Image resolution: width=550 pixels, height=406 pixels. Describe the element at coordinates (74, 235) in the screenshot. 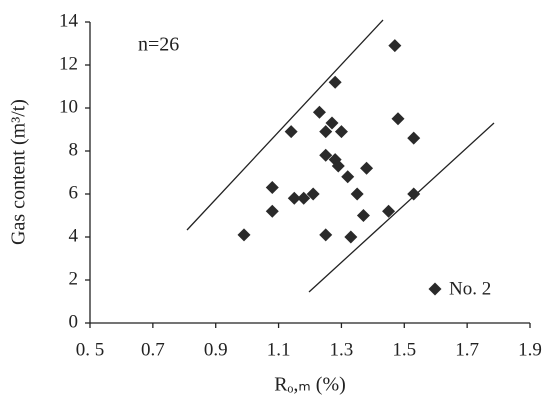

I see `y-tick-label: 4` at that location.